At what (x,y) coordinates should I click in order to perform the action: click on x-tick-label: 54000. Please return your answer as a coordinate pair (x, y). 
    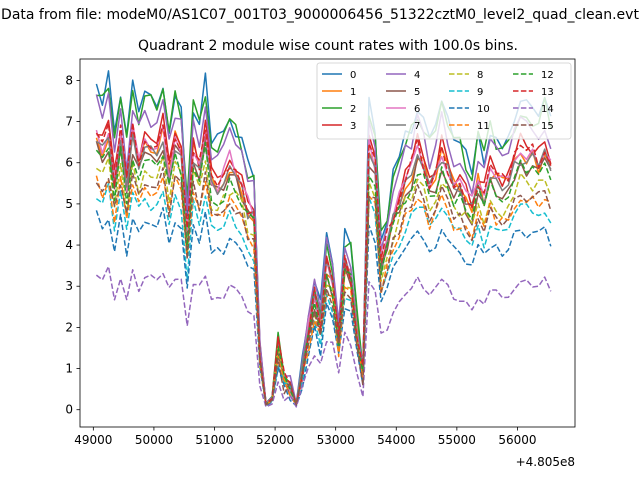
    Looking at the image, I should click on (396, 440).